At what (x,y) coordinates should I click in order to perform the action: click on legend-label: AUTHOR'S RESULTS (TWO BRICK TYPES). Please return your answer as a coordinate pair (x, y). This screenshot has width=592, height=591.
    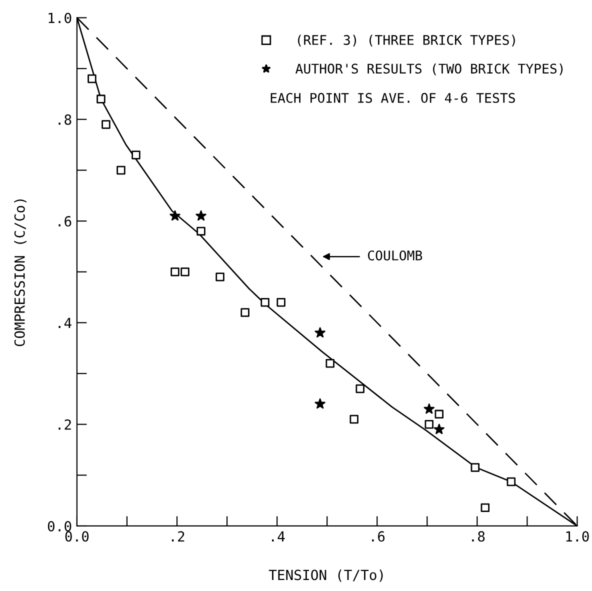
    Looking at the image, I should click on (429, 69).